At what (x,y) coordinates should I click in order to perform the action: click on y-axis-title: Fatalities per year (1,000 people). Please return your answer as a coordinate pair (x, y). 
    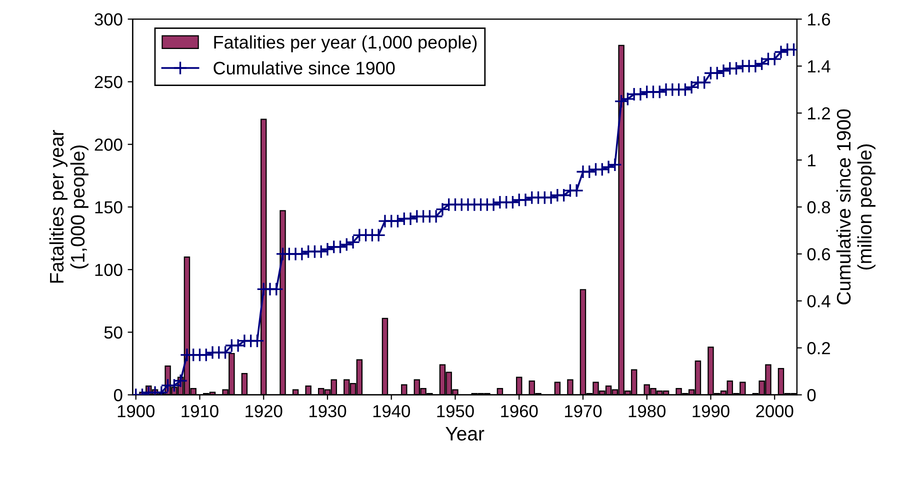
    Looking at the image, I should click on (68, 206).